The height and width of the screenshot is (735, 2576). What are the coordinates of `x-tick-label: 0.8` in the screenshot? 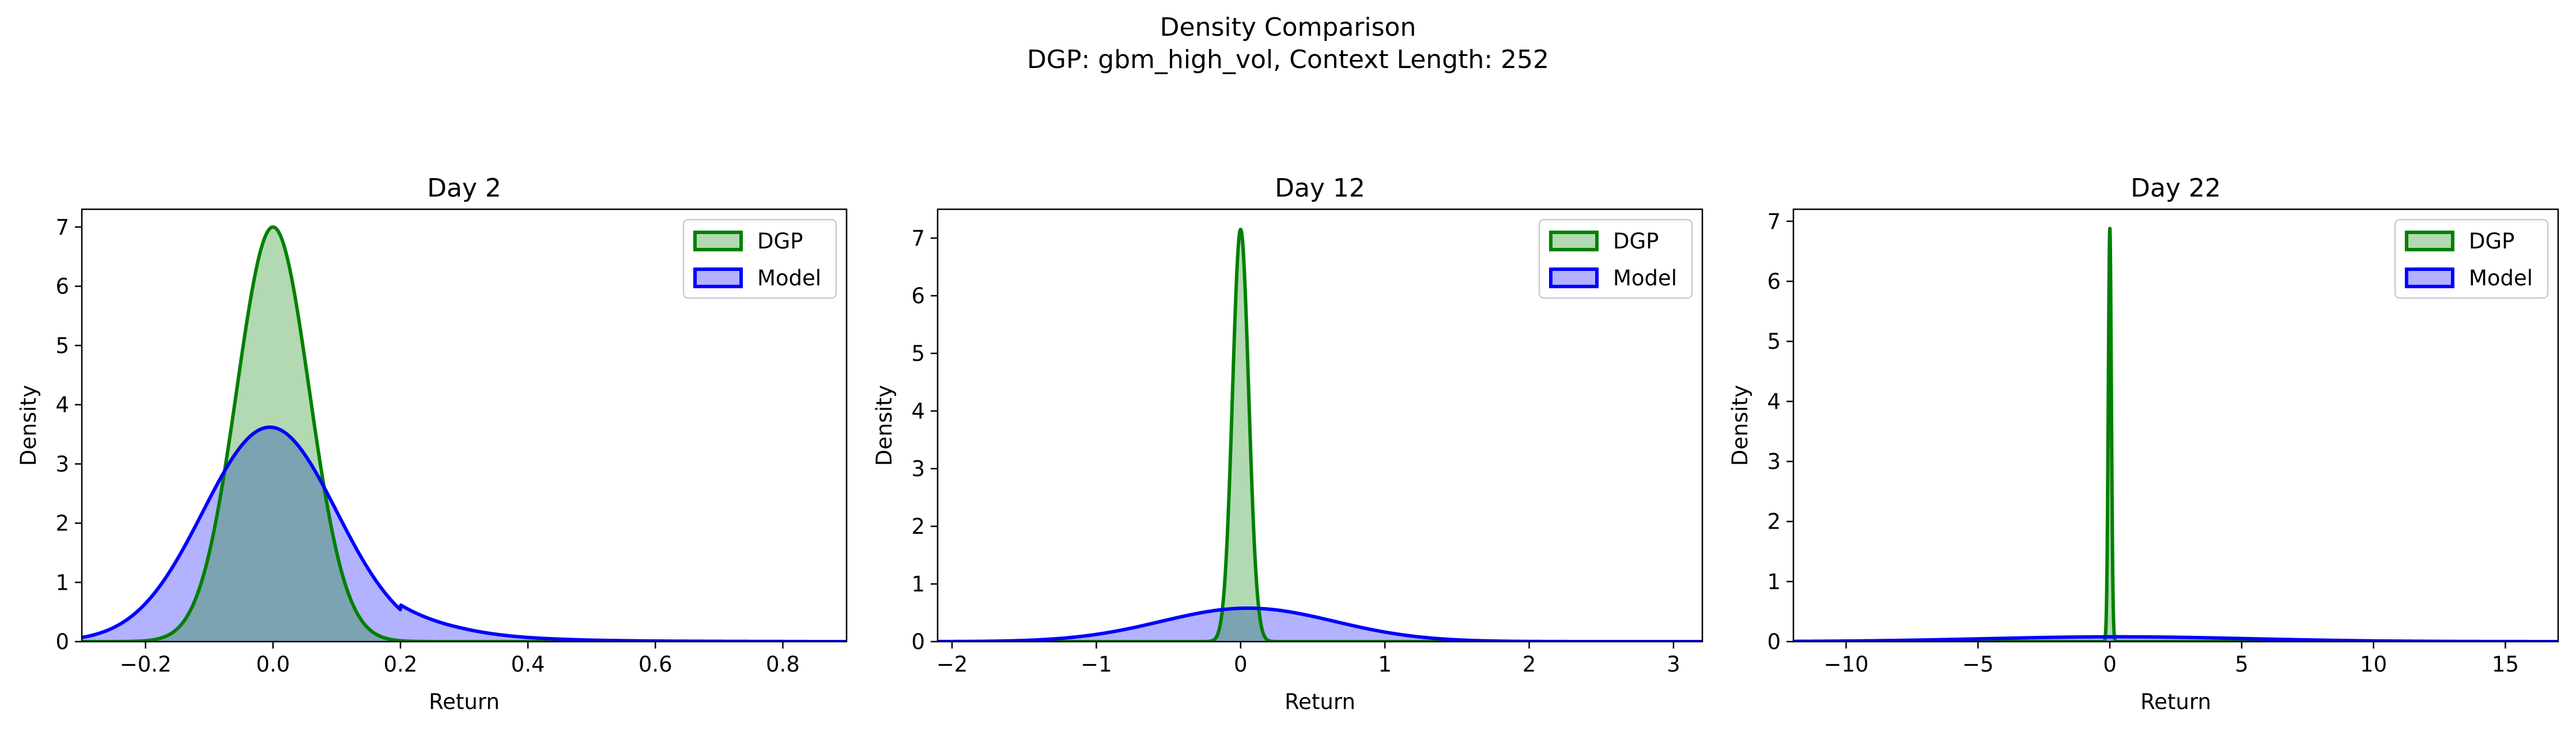 It's located at (783, 664).